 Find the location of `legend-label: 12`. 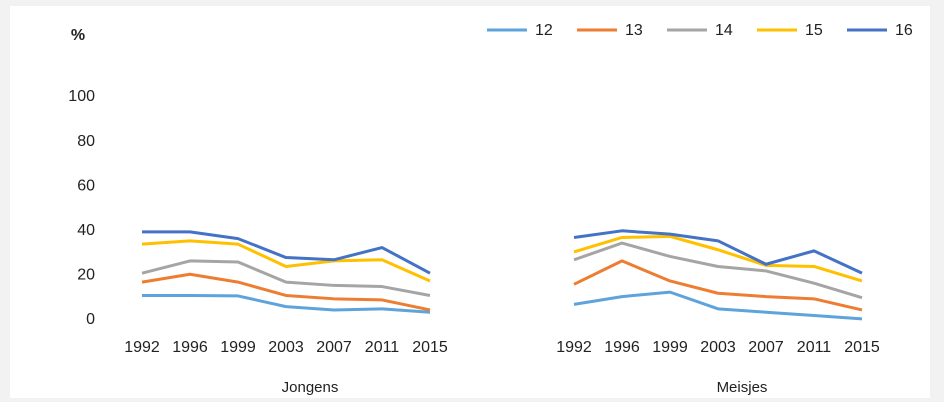

legend-label: 12 is located at coordinates (544, 30).